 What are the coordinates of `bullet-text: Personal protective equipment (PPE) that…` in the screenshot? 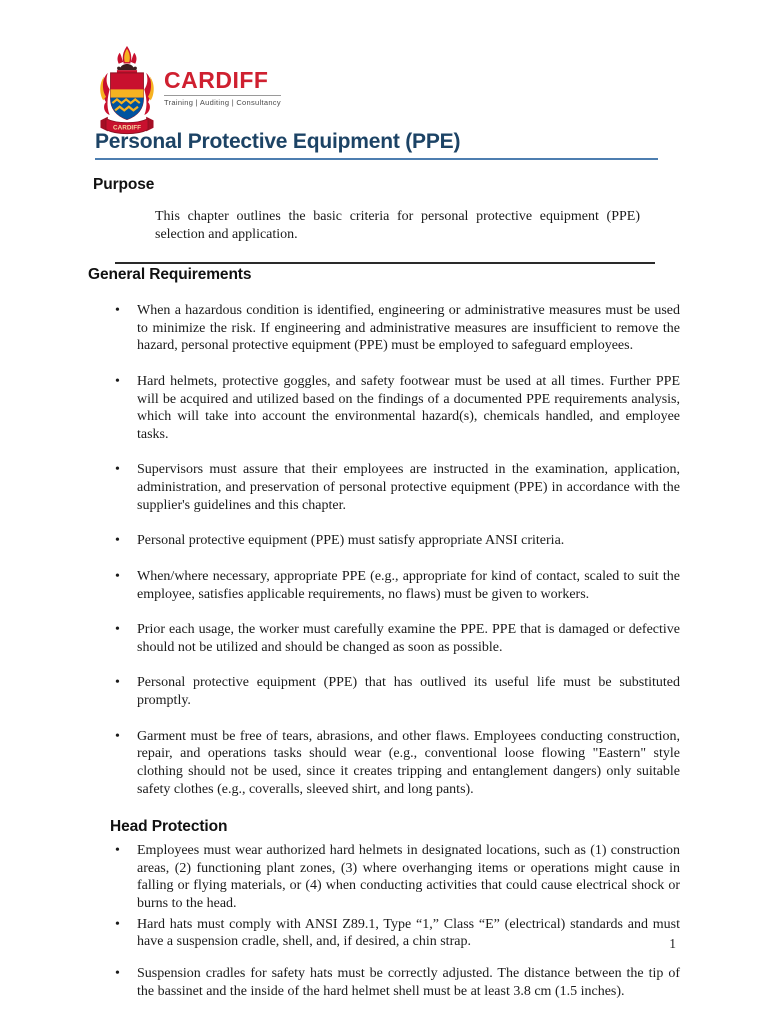 It's located at (408, 691).